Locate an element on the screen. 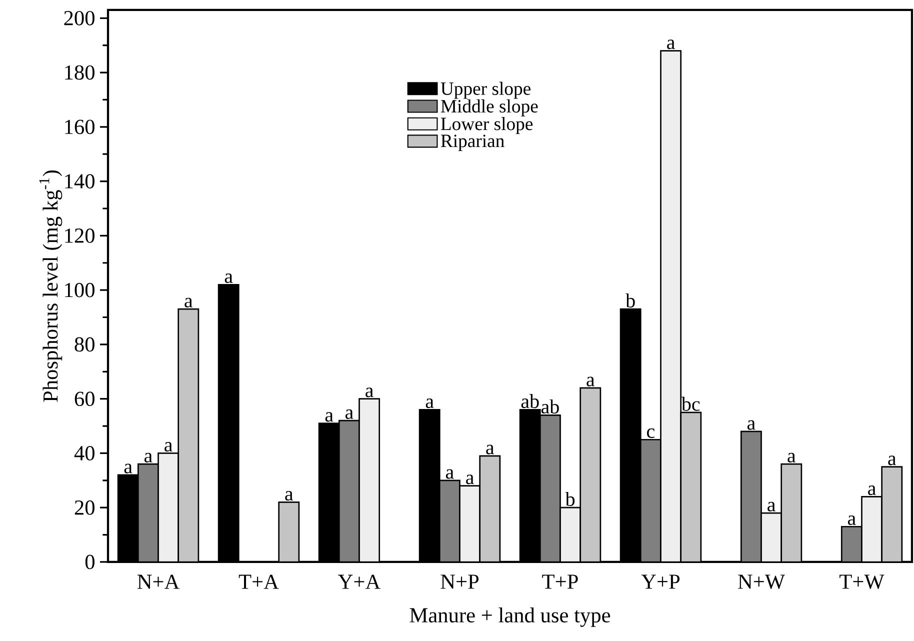 Image resolution: width=914 pixels, height=641 pixels. y-tick-label: 140 is located at coordinates (79, 181).